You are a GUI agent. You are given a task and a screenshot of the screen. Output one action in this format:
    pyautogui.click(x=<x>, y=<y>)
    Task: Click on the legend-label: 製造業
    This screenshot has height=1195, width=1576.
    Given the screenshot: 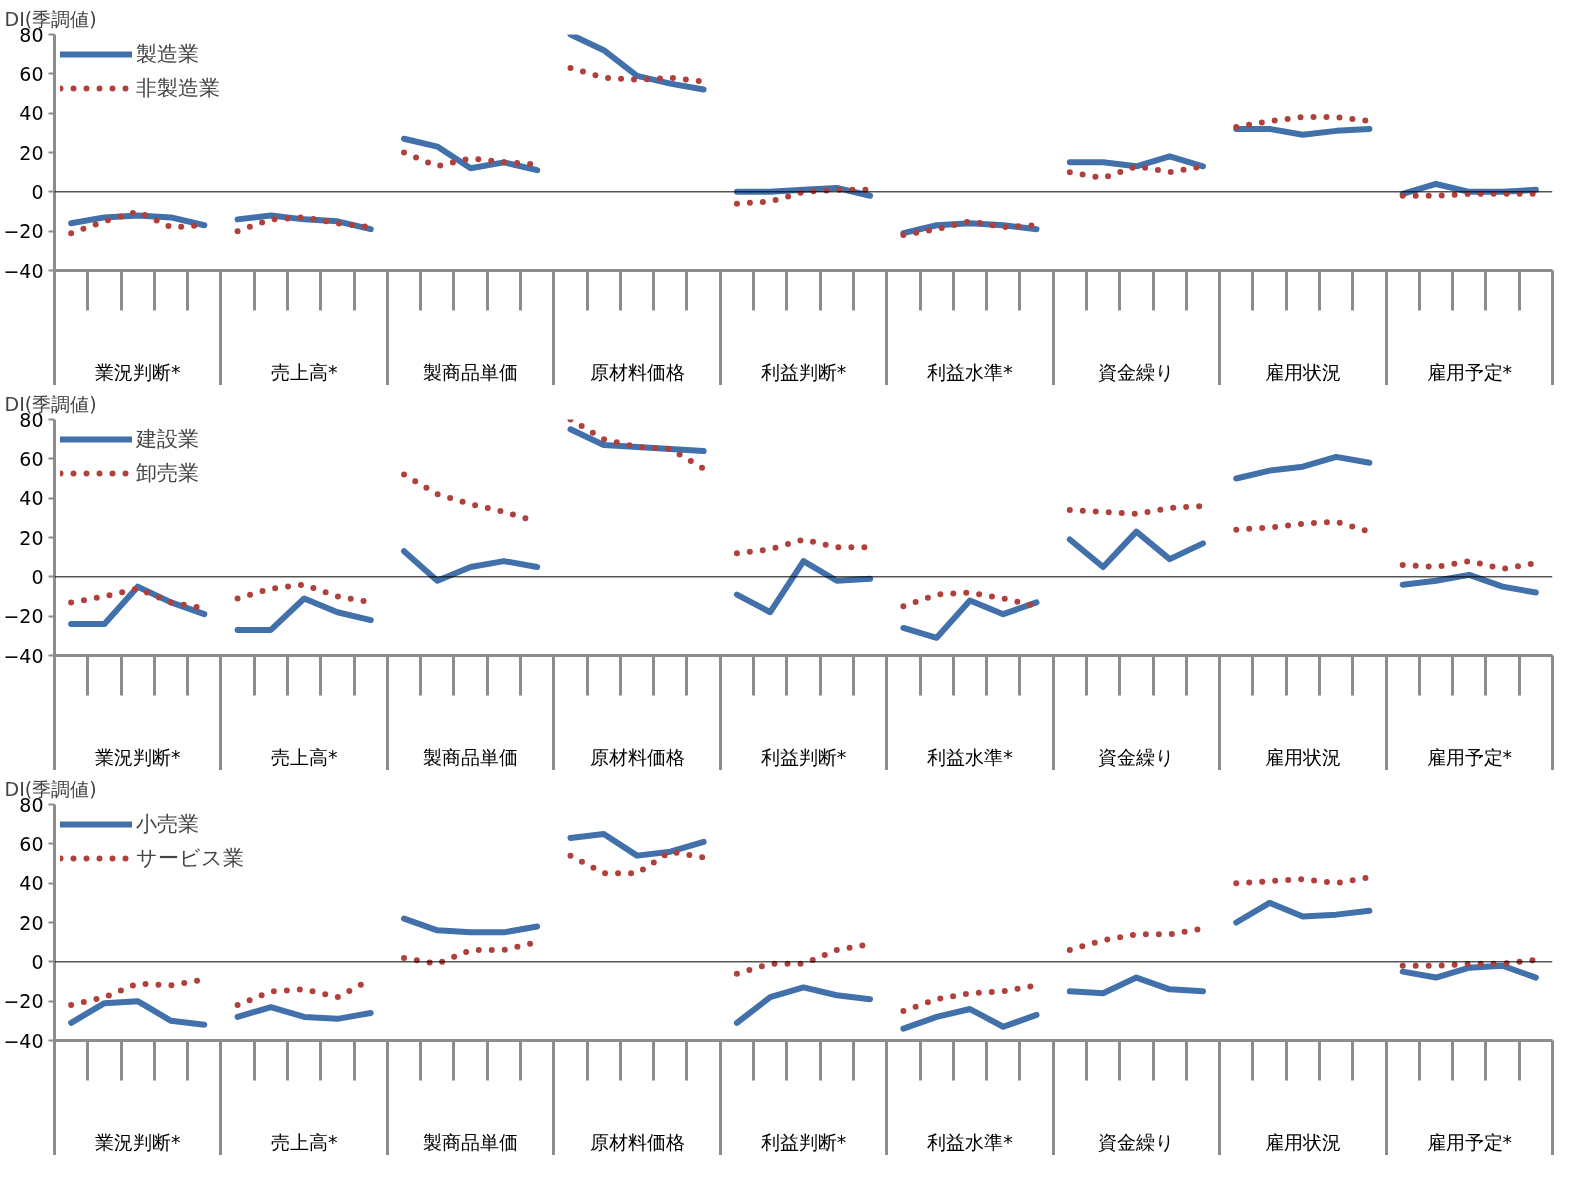 What is the action you would take?
    pyautogui.click(x=167, y=54)
    